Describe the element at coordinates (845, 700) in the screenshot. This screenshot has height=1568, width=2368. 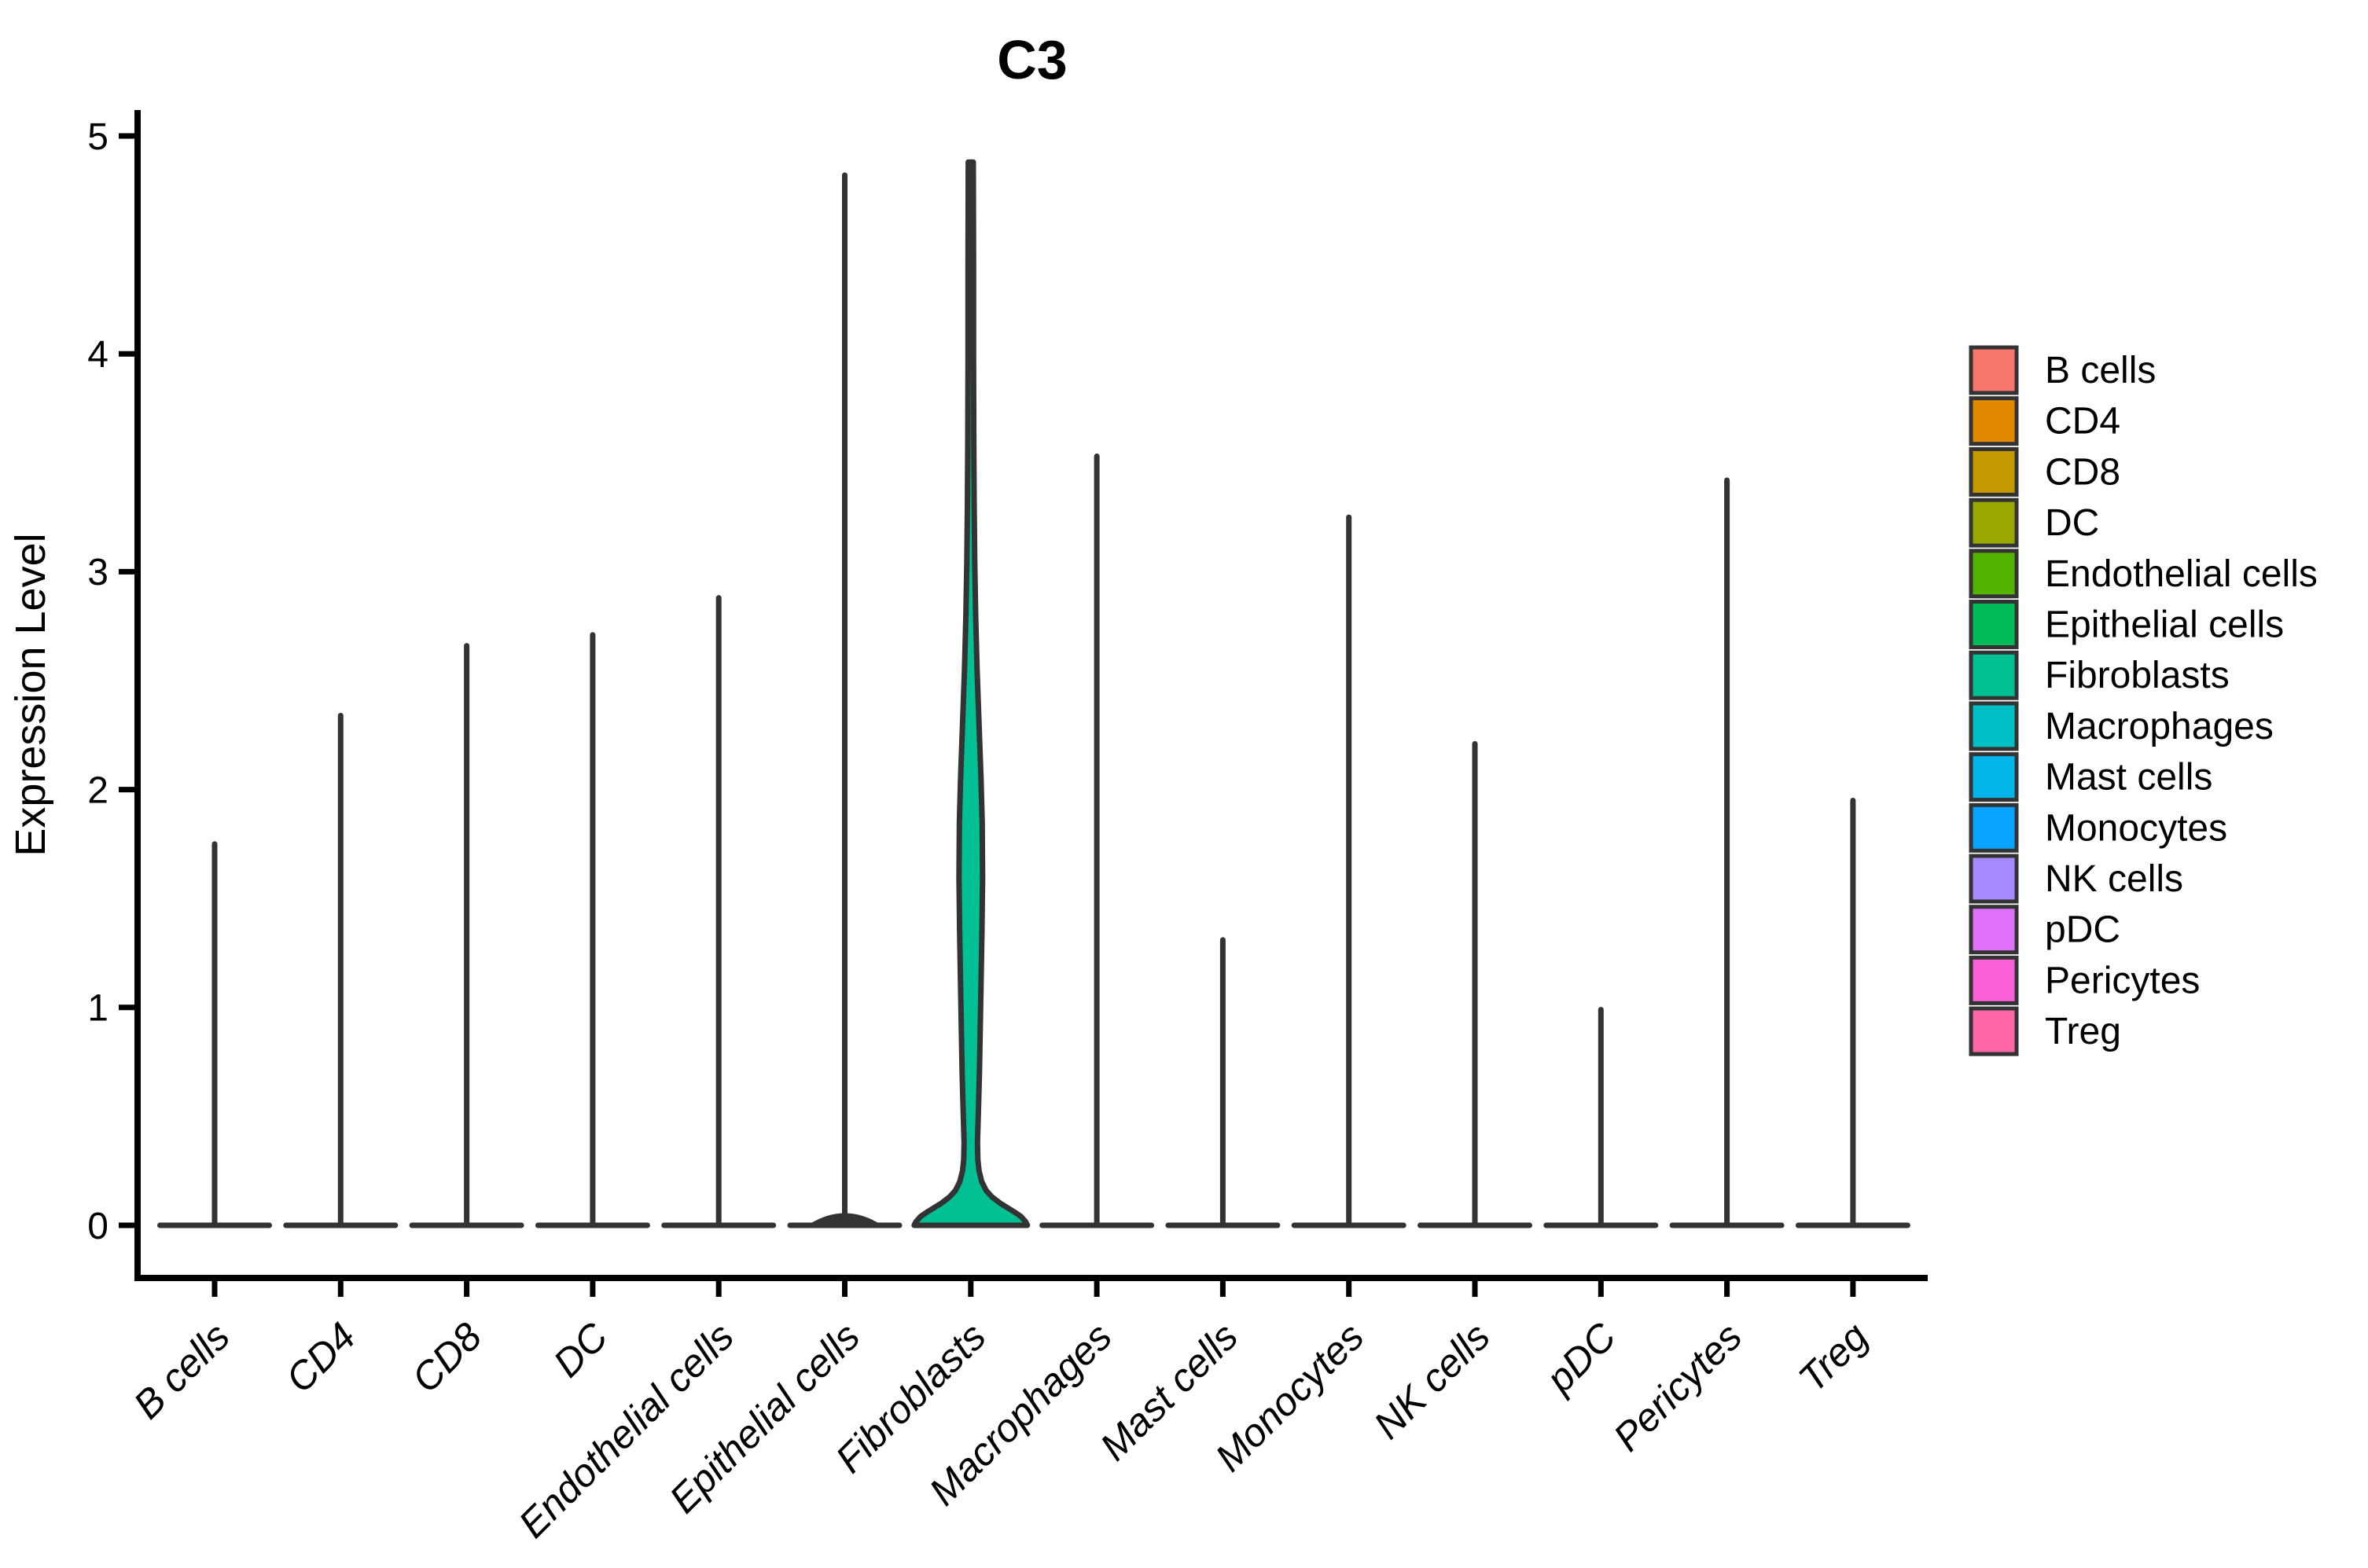
I see `violin-epithelial-cells` at that location.